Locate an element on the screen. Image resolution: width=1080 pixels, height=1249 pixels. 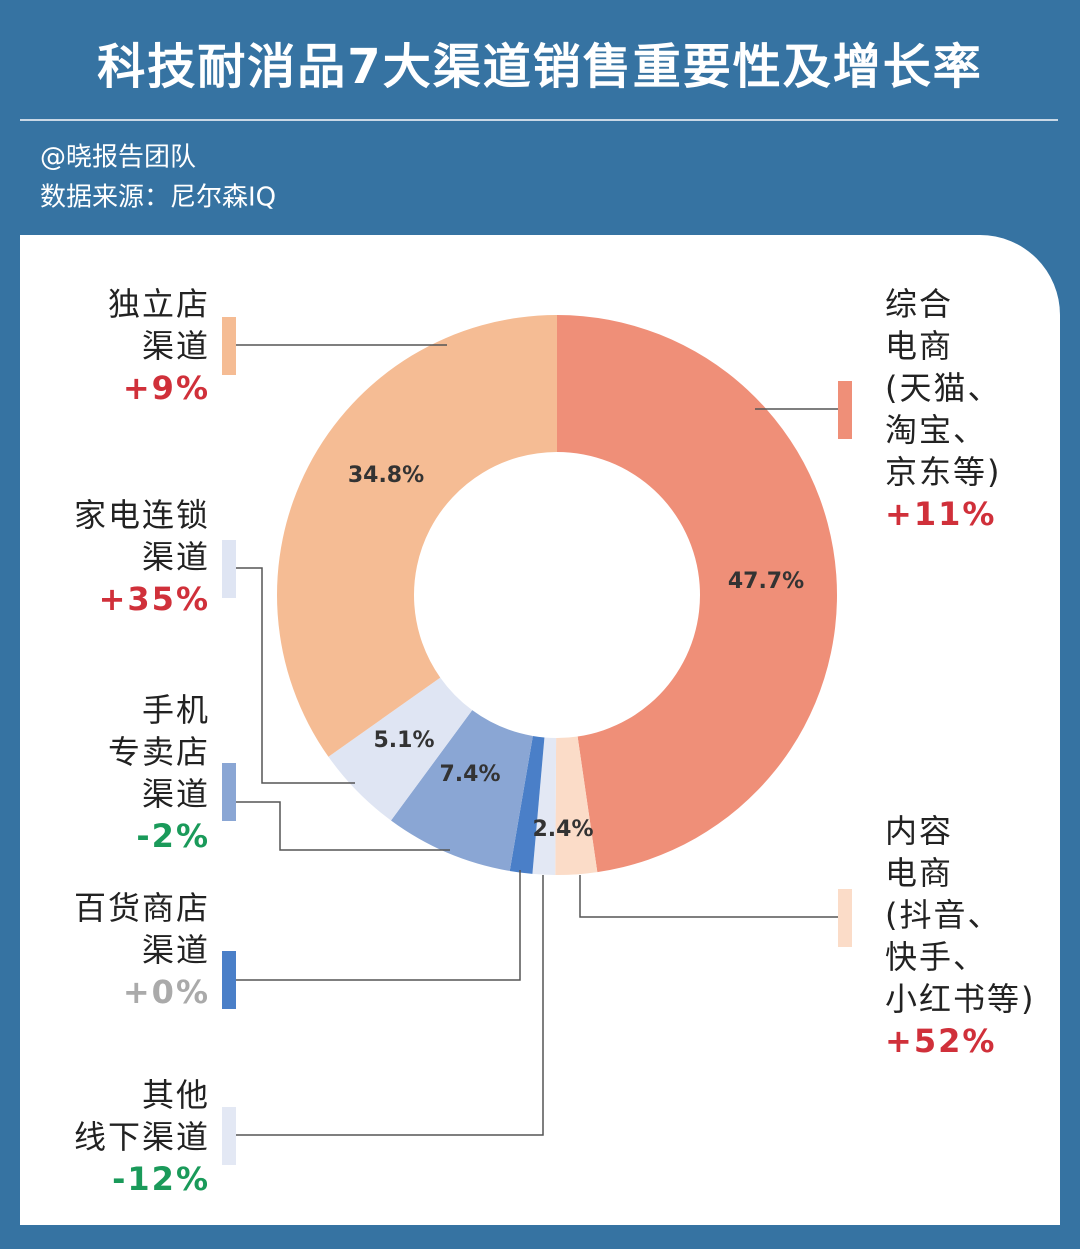
growth-label: +52% is located at coordinates (940, 1041).